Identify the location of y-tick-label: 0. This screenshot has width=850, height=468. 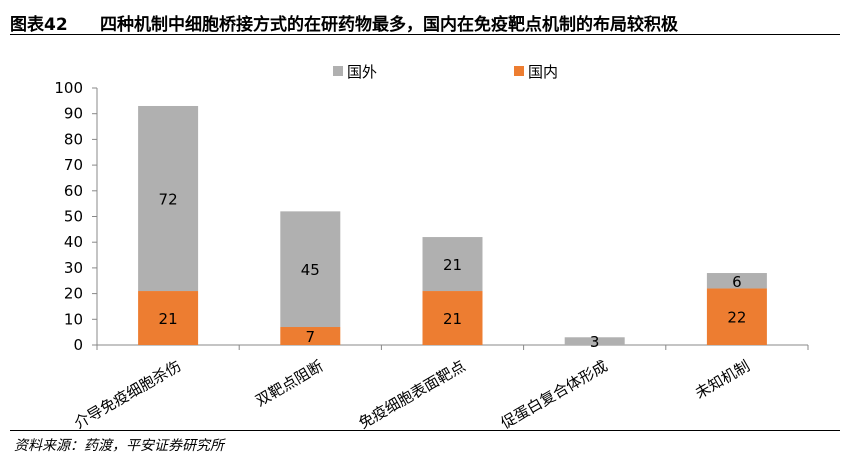
(78, 345).